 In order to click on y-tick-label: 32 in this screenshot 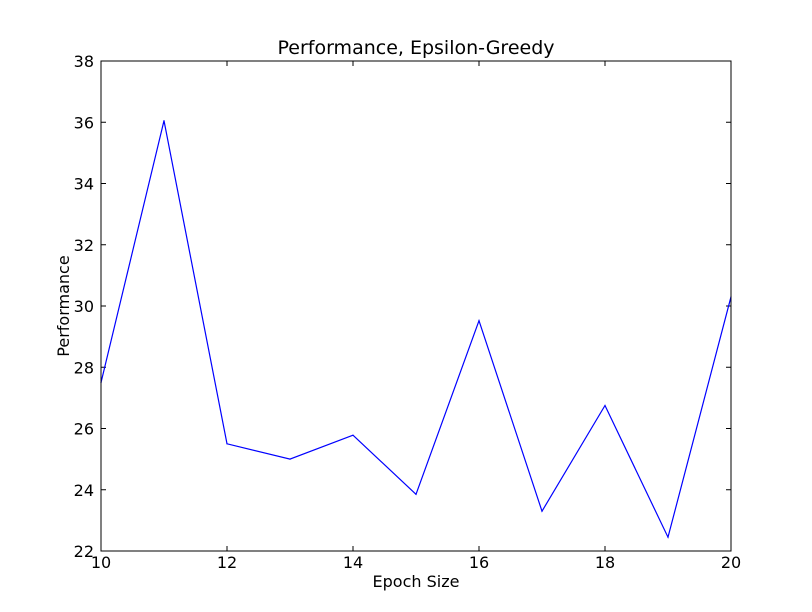, I will do `click(84, 245)`.